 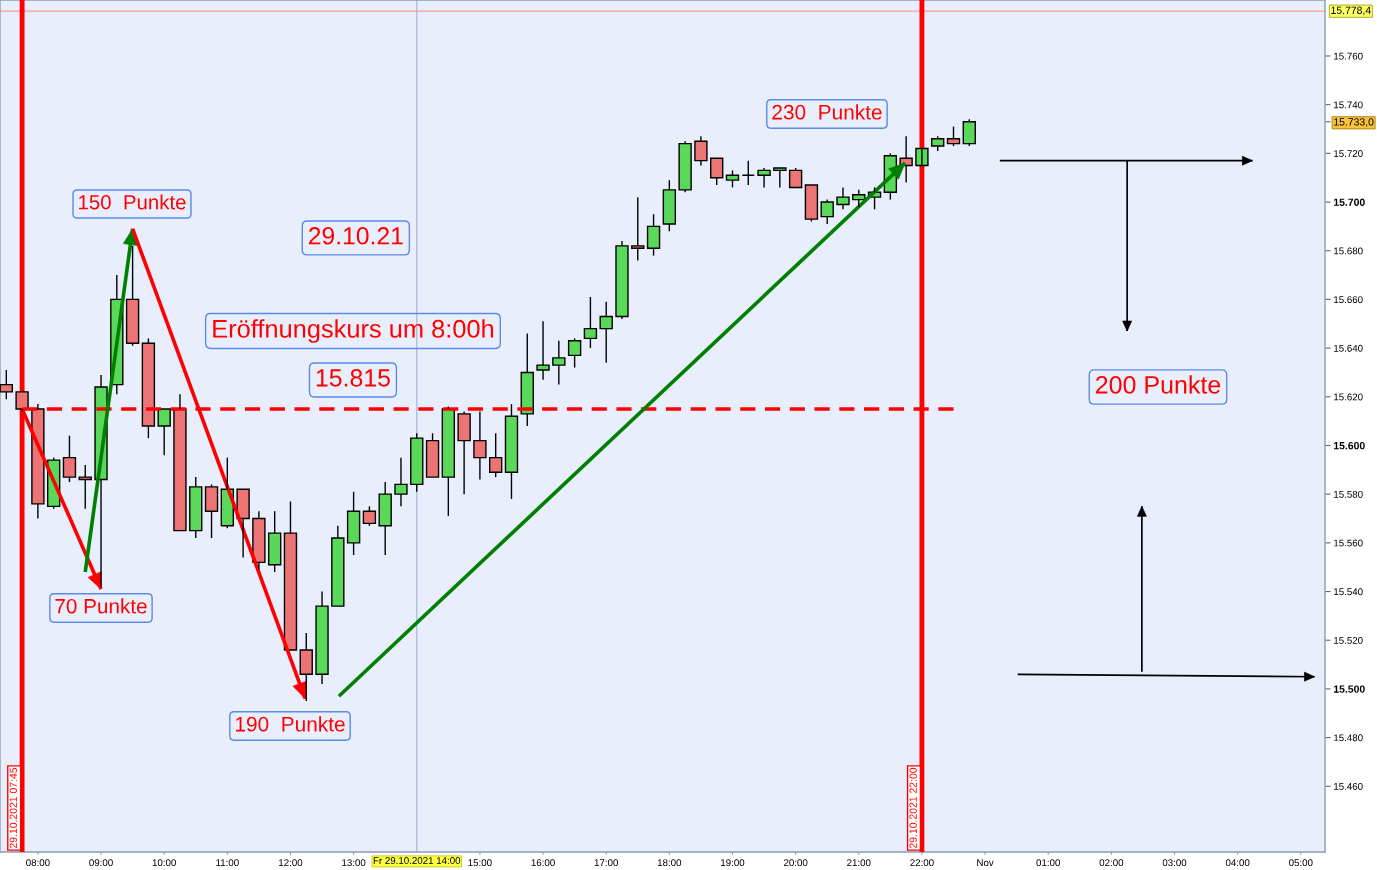 I want to click on x-tick-label: 08:00, so click(x=38, y=863).